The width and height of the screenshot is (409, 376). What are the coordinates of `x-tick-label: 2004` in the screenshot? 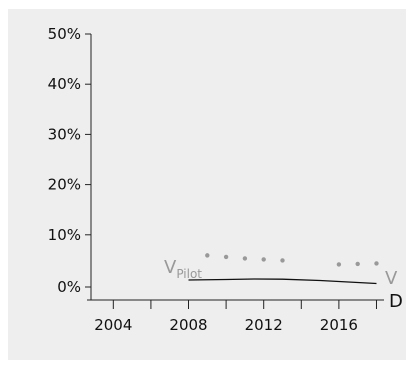 It's located at (113, 325).